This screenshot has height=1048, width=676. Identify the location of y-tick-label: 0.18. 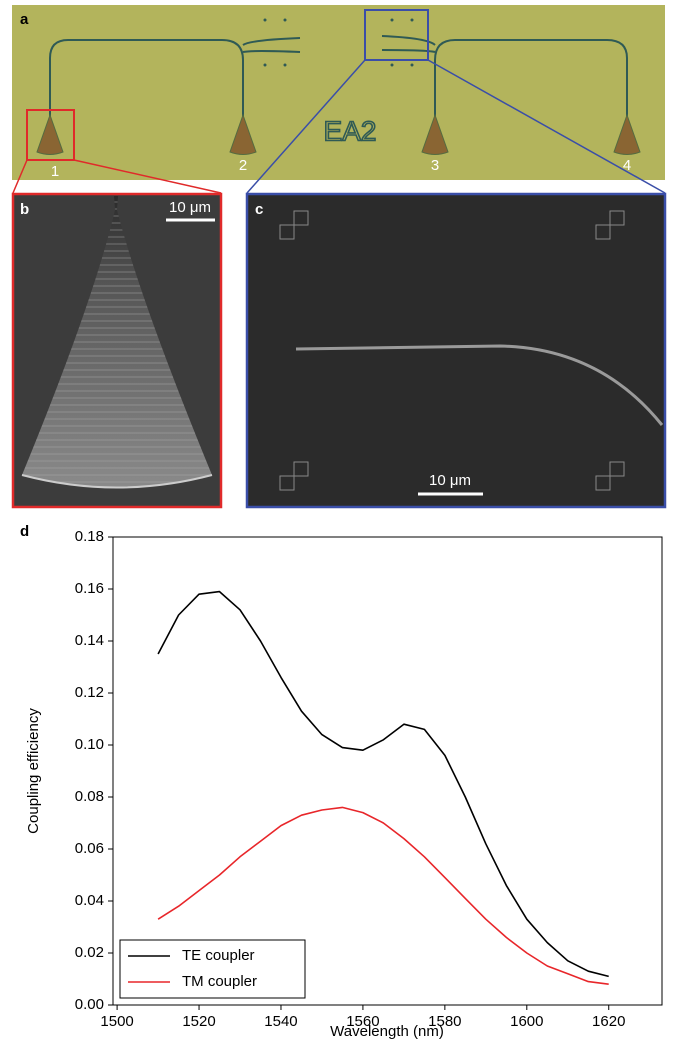
(89, 536).